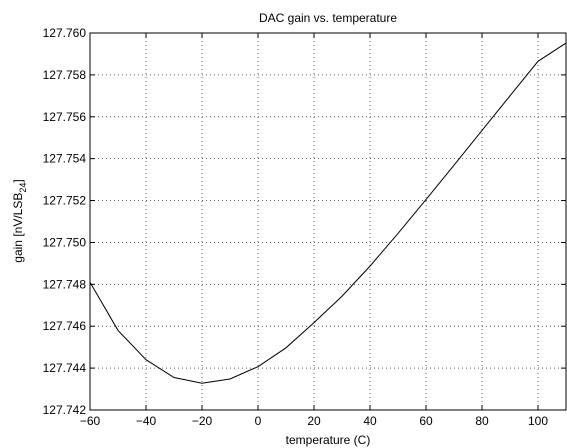 Image resolution: width=567 pixels, height=448 pixels. I want to click on x-tick-label: 60, so click(426, 421).